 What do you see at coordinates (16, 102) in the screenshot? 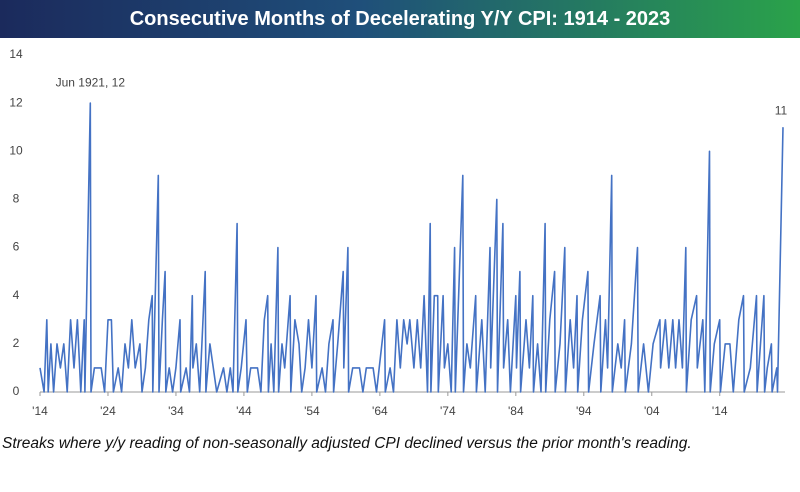
I see `y-tick-label: 12` at bounding box center [16, 102].